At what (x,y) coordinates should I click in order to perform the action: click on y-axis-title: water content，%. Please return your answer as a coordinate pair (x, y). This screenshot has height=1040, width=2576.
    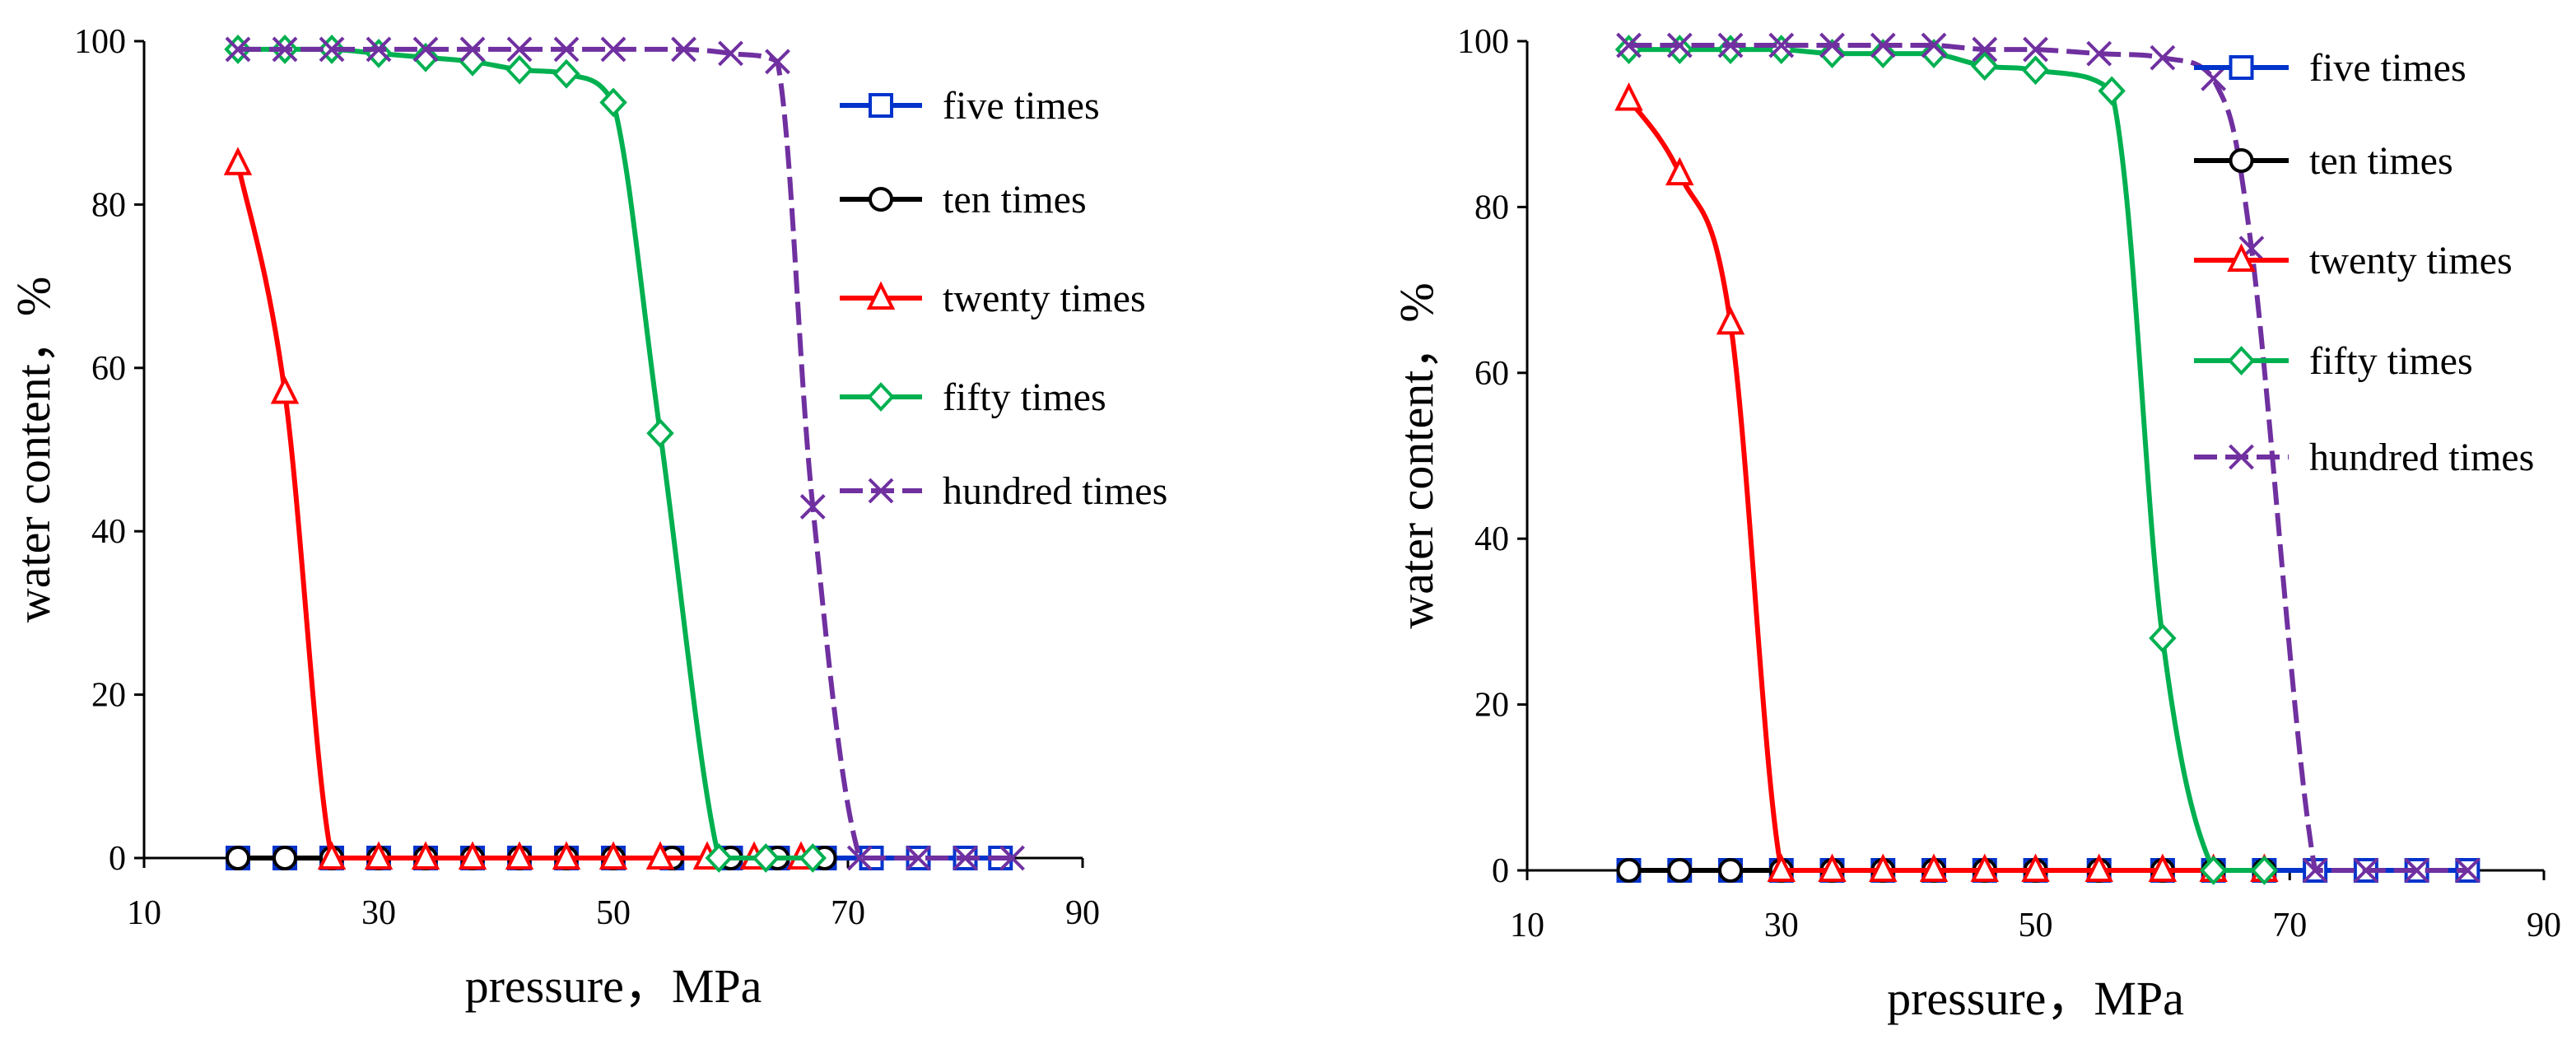
    Looking at the image, I should click on (33, 450).